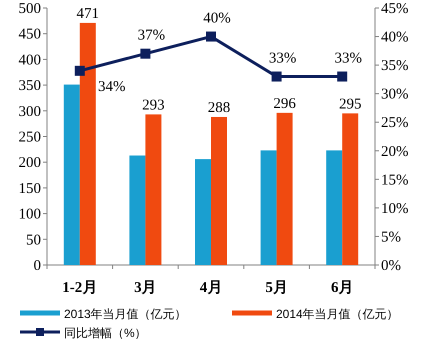 The image size is (422, 346). What do you see at coordinates (29, 138) in the screenshot?
I see `y-tick-label: 250` at bounding box center [29, 138].